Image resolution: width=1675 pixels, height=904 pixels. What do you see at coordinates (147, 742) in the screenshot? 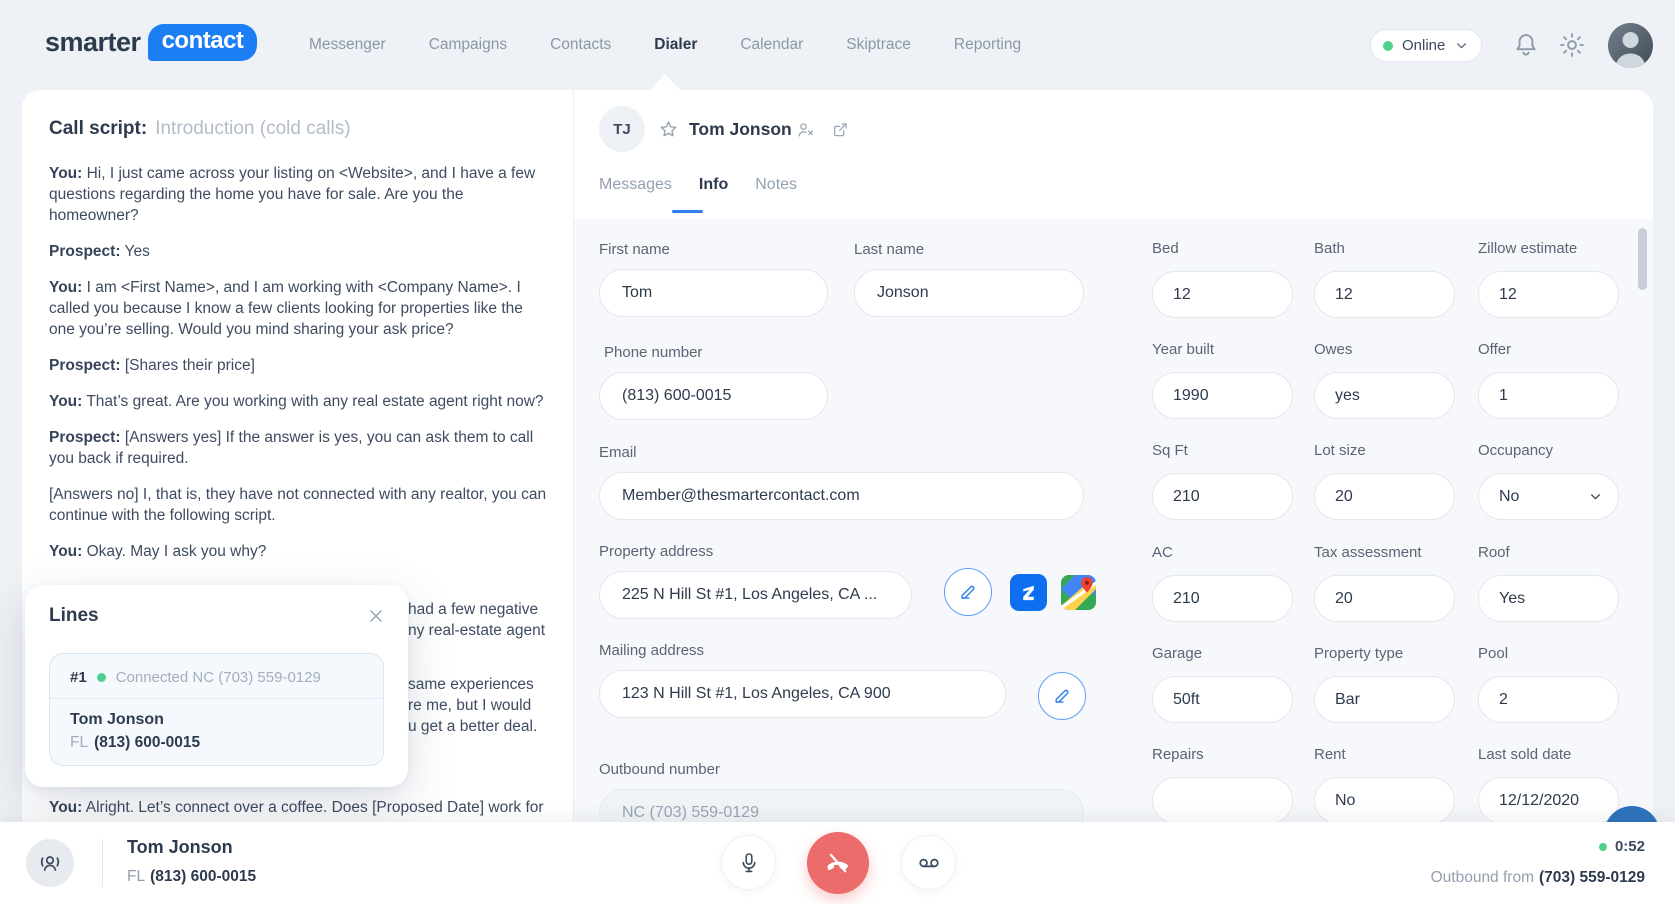
I see `phone-number: (813) 600-0015` at bounding box center [147, 742].